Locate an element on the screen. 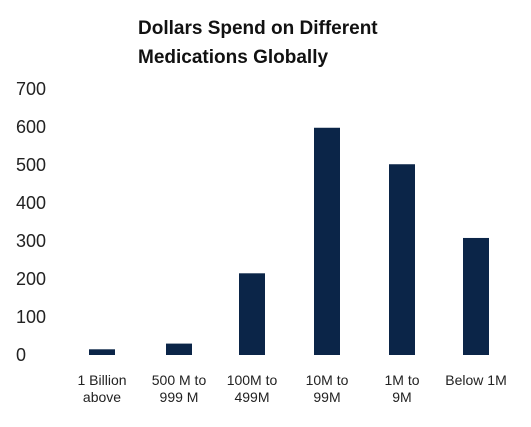 This screenshot has width=531, height=427. x-tick-label-2: 500 M to 999 M is located at coordinates (179, 388).